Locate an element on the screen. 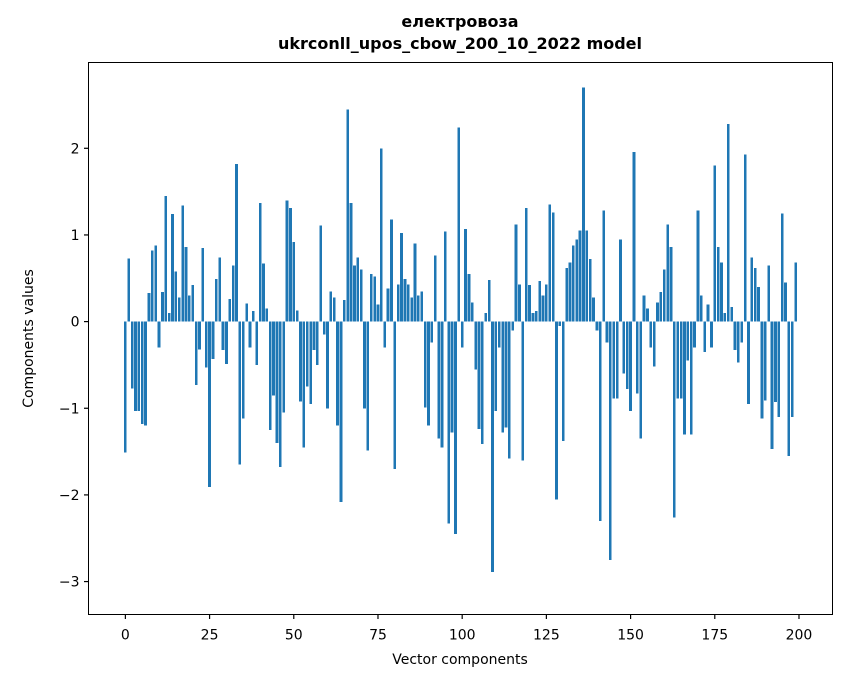  x-tick-label: 150 is located at coordinates (630, 636).